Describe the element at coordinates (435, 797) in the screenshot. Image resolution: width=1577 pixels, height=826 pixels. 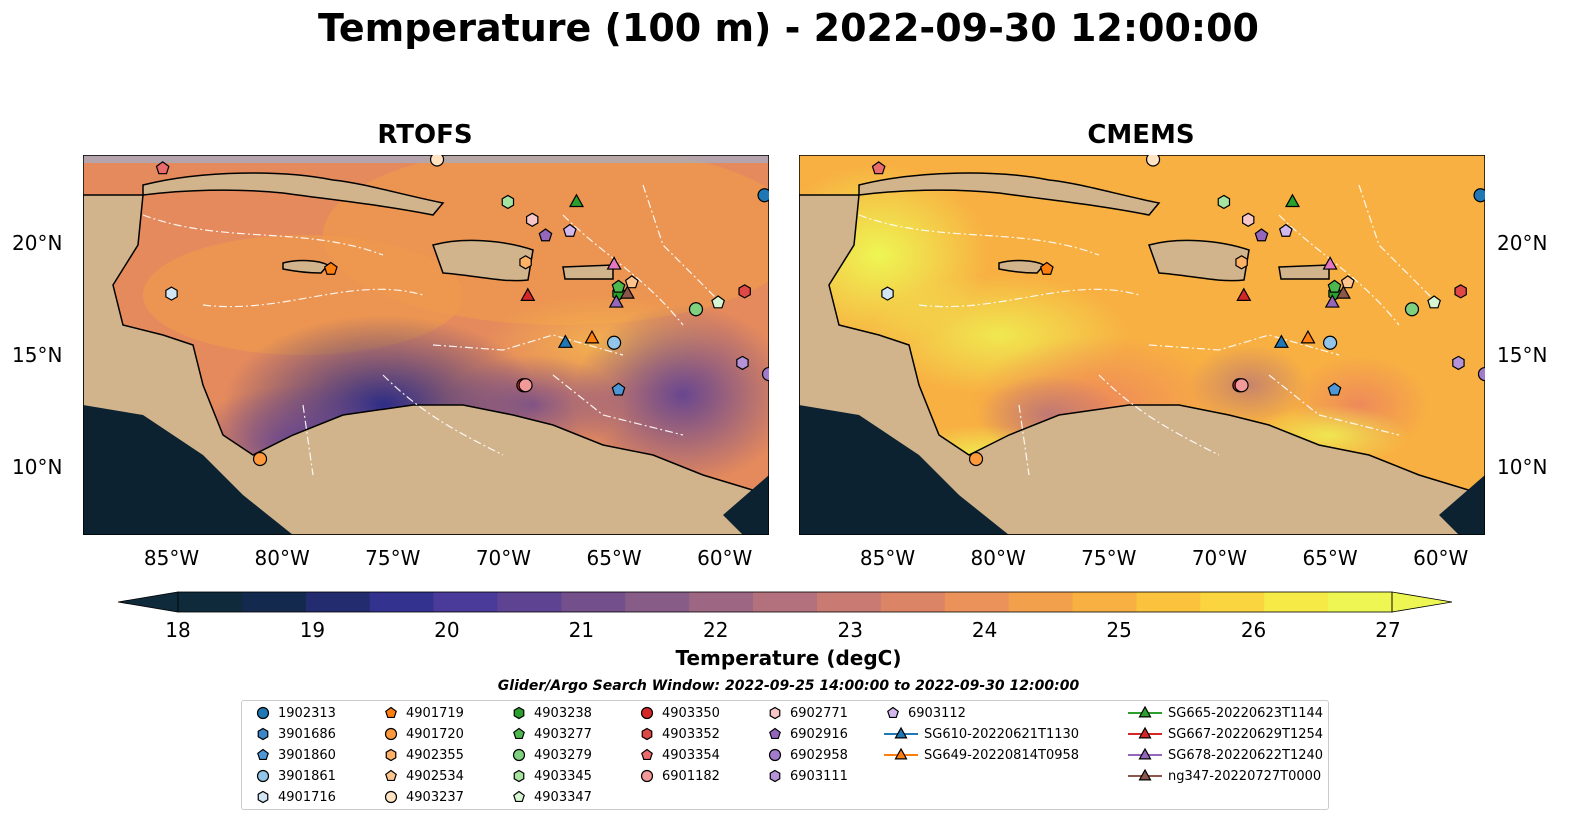
I see `legend-label: 4903237` at that location.